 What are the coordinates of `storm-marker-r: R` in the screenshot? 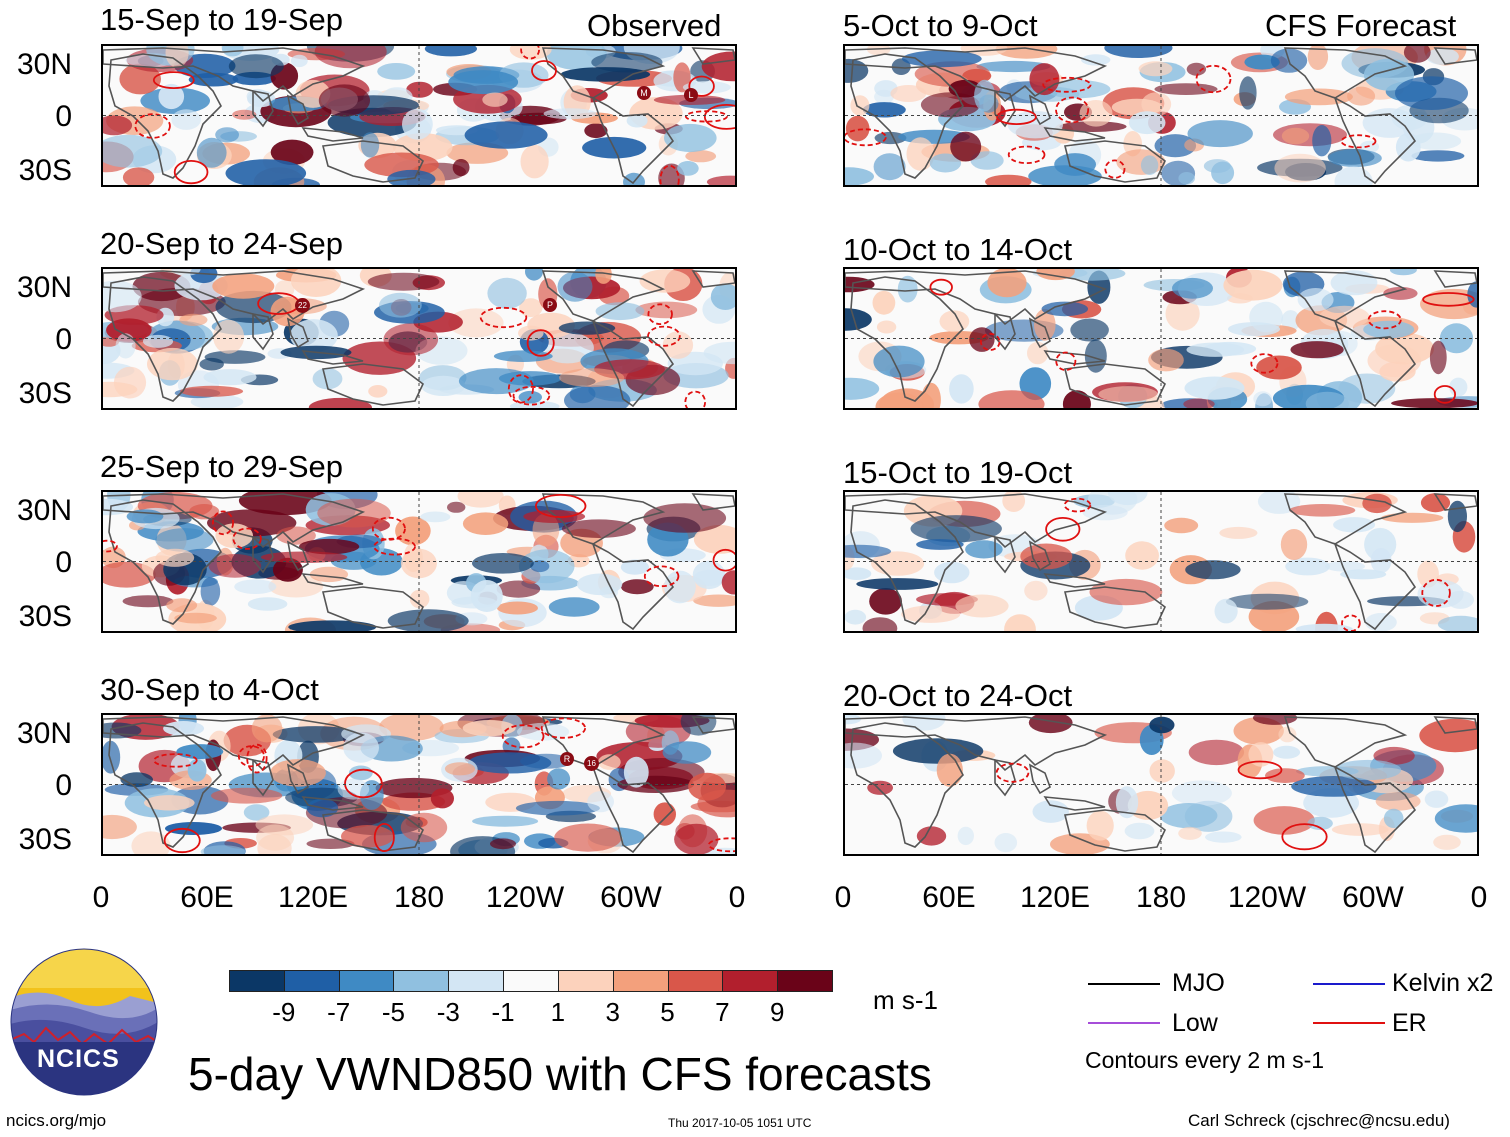 It's located at (567, 759).